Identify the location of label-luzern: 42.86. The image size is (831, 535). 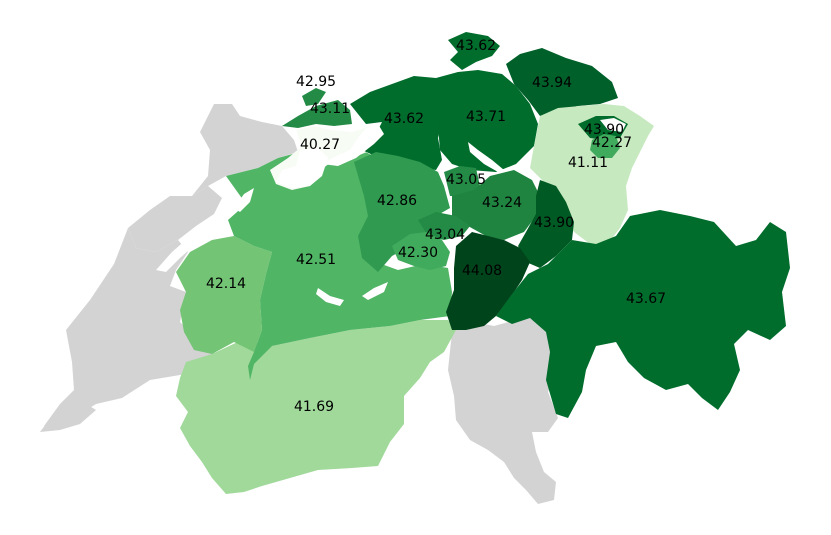
(397, 201).